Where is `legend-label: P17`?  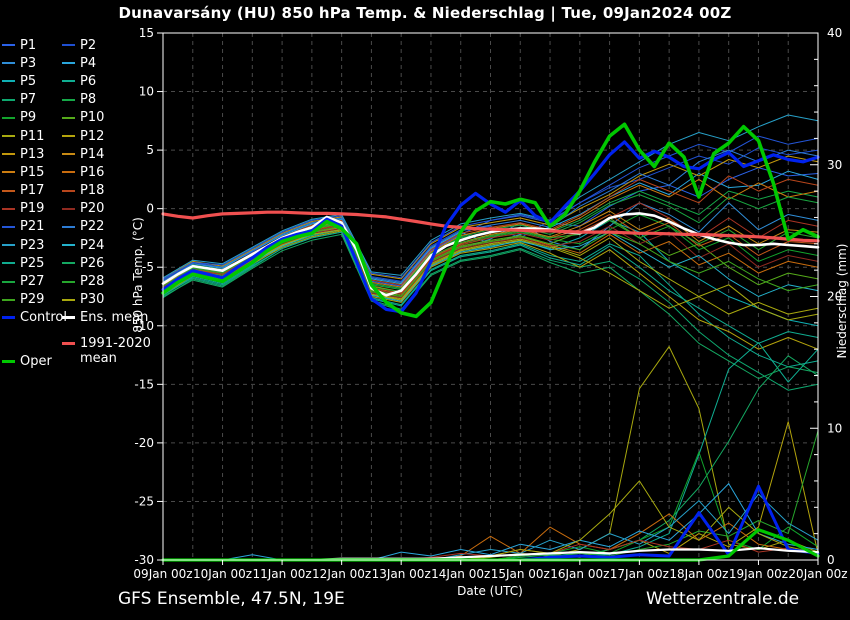 legend-label: P17 is located at coordinates (32, 191).